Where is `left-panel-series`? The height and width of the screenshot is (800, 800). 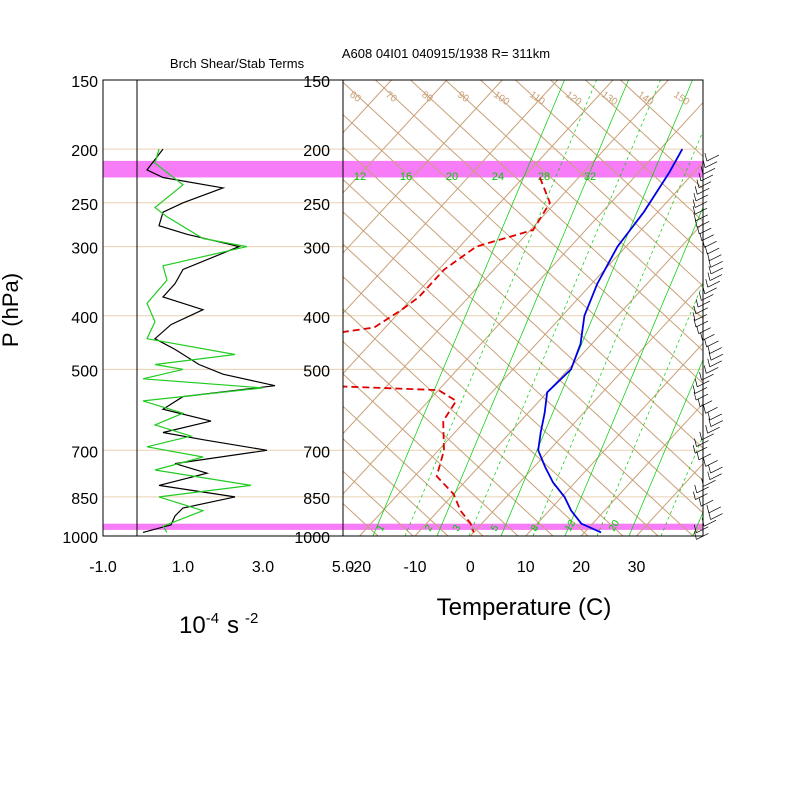 left-panel-series is located at coordinates (209, 340).